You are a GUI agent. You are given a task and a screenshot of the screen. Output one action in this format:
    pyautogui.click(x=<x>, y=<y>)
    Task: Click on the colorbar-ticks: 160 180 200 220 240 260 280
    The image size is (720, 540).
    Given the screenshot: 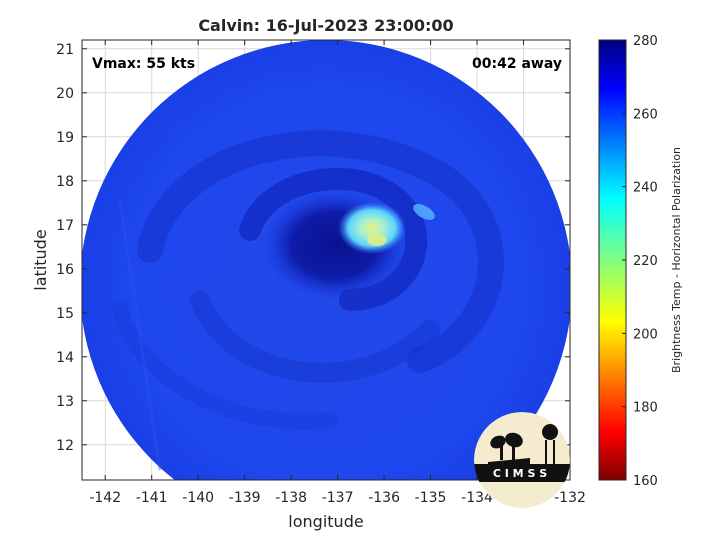 What is the action you would take?
    pyautogui.click(x=640, y=261)
    